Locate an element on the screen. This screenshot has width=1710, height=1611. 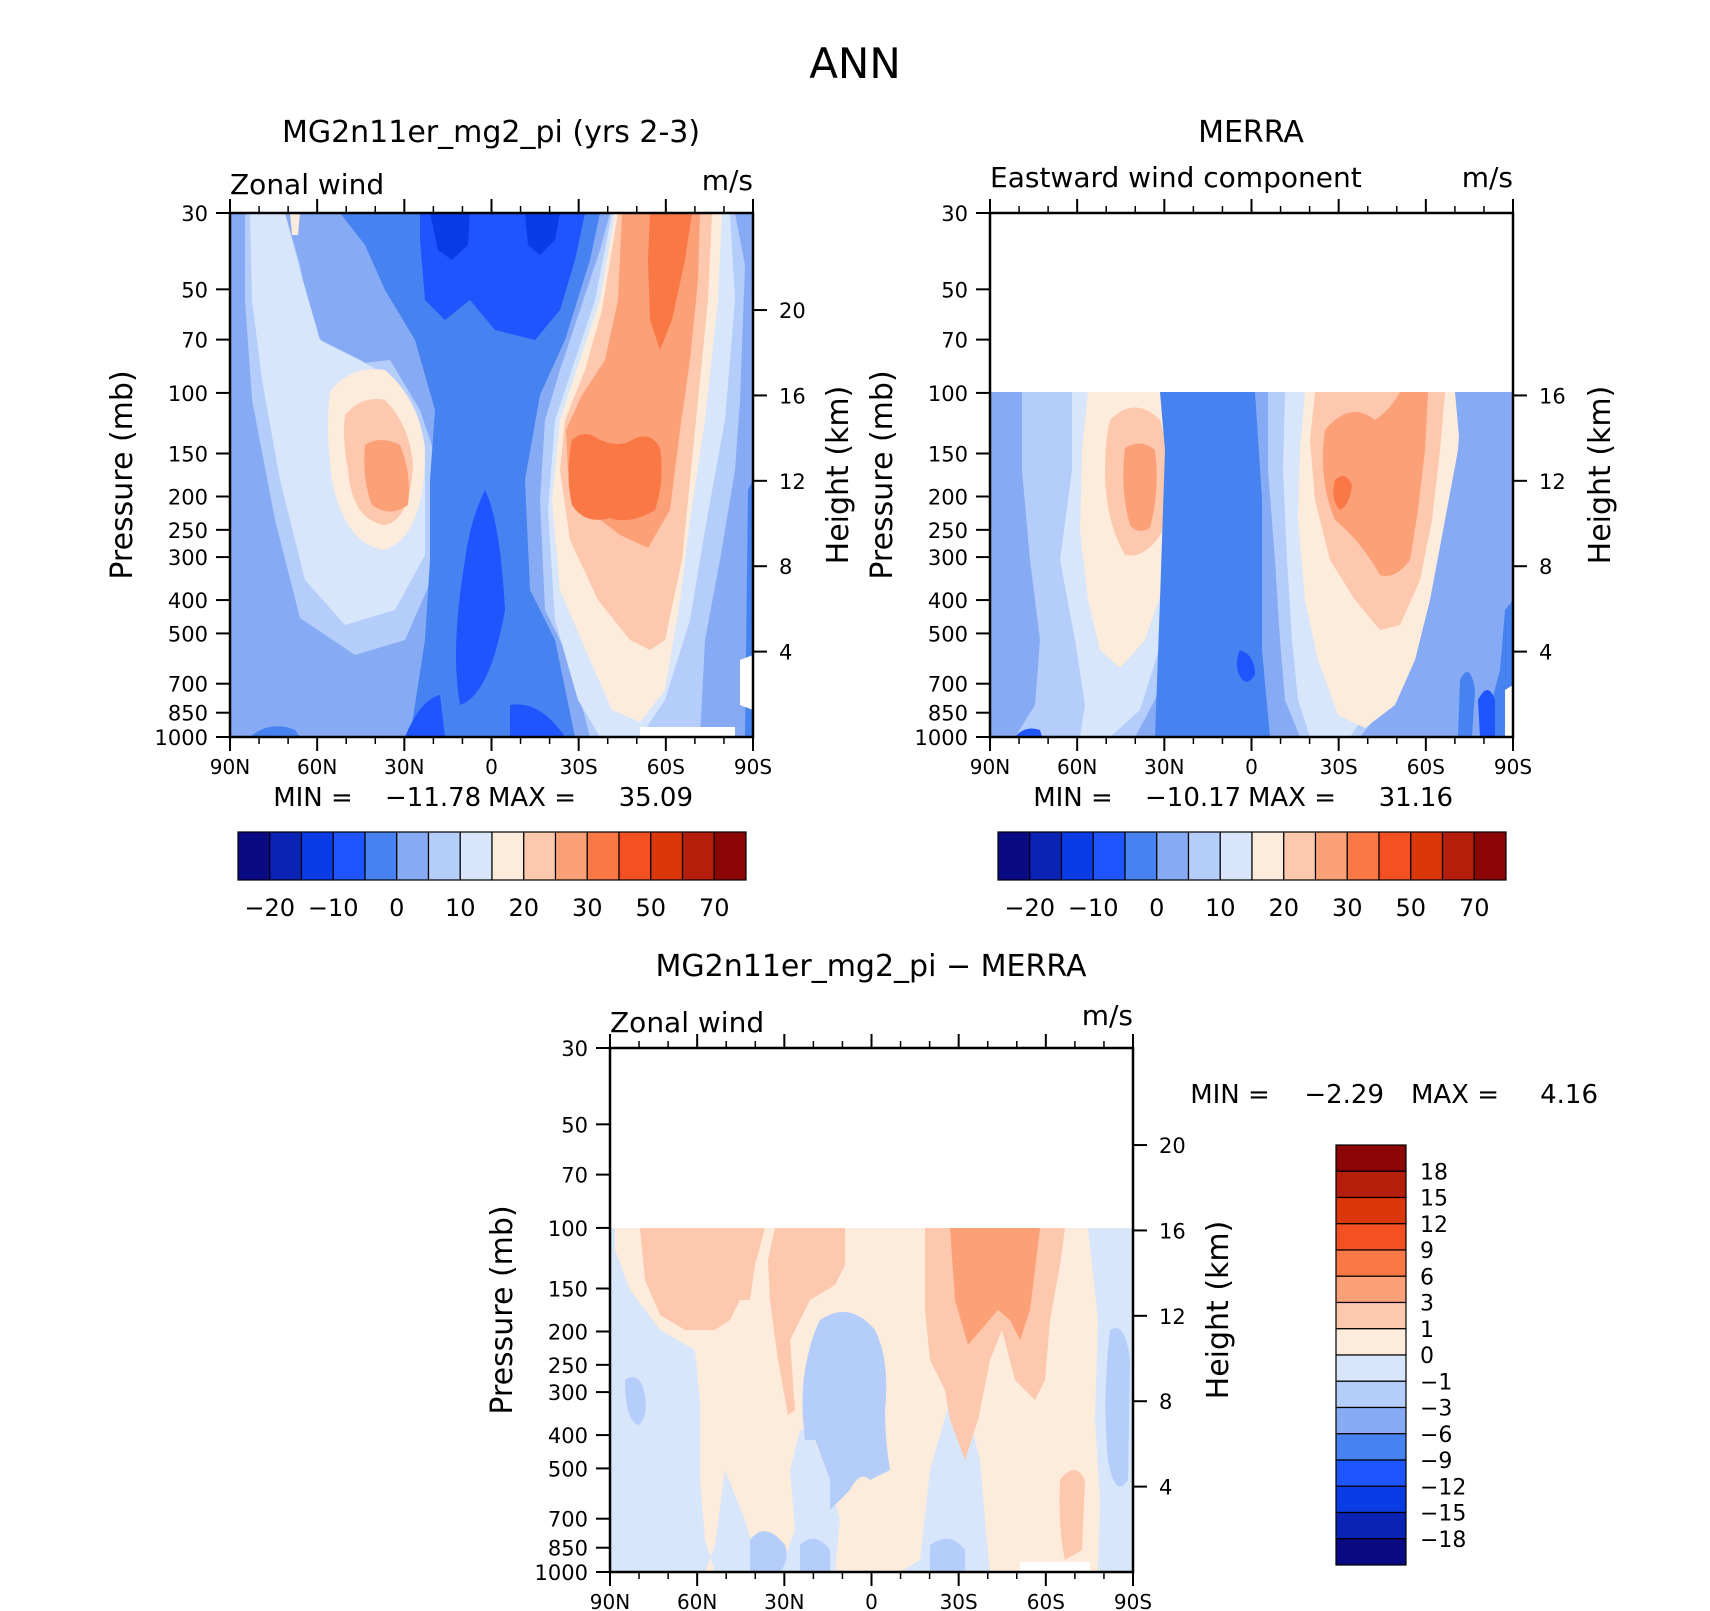
y-tick-label: 50 is located at coordinates (194, 290).